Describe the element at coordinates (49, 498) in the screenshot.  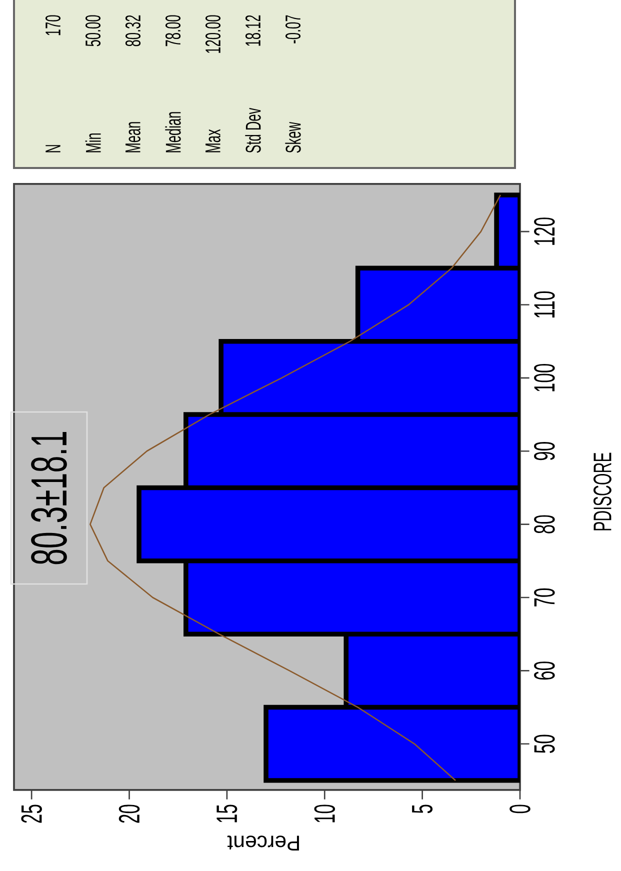
I see `annotation: 80.3±18.1` at that location.